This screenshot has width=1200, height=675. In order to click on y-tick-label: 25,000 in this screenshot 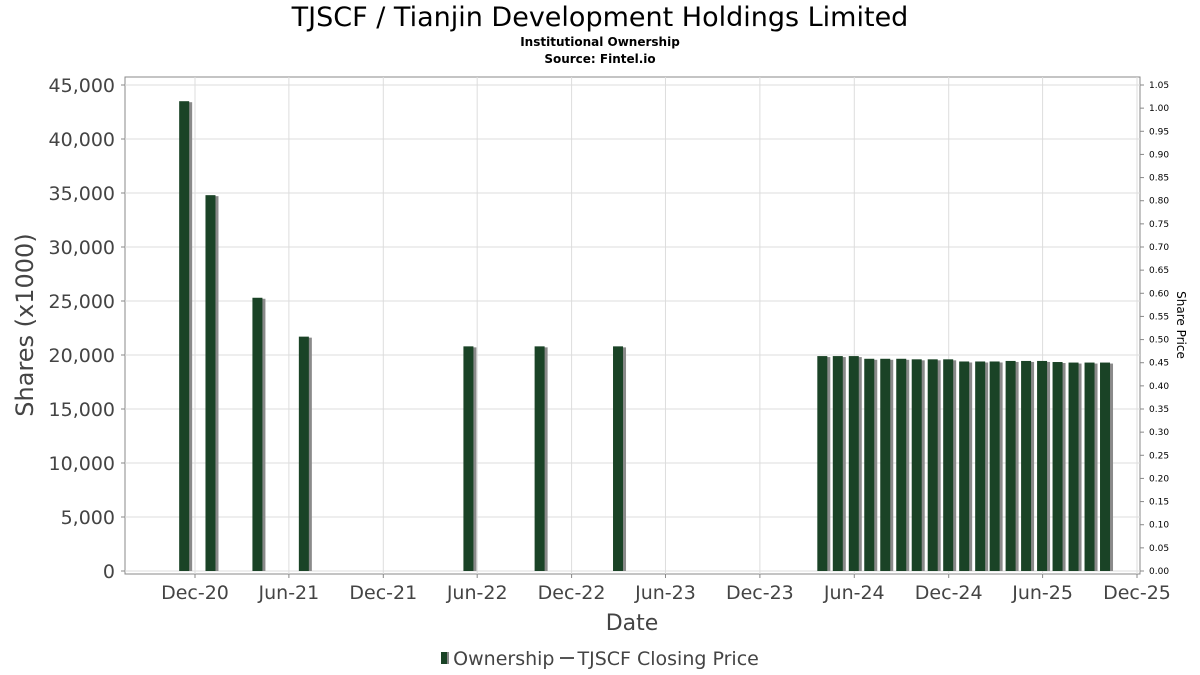, I will do `click(82, 302)`.